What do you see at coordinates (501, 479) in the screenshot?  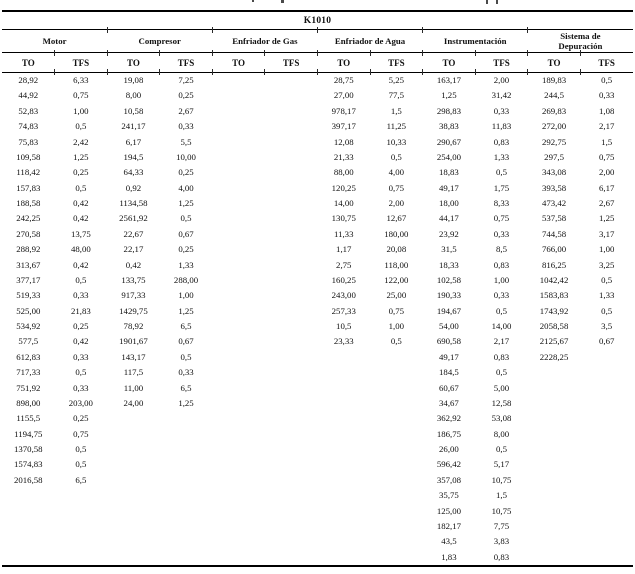 I see `cell: 10,75` at bounding box center [501, 479].